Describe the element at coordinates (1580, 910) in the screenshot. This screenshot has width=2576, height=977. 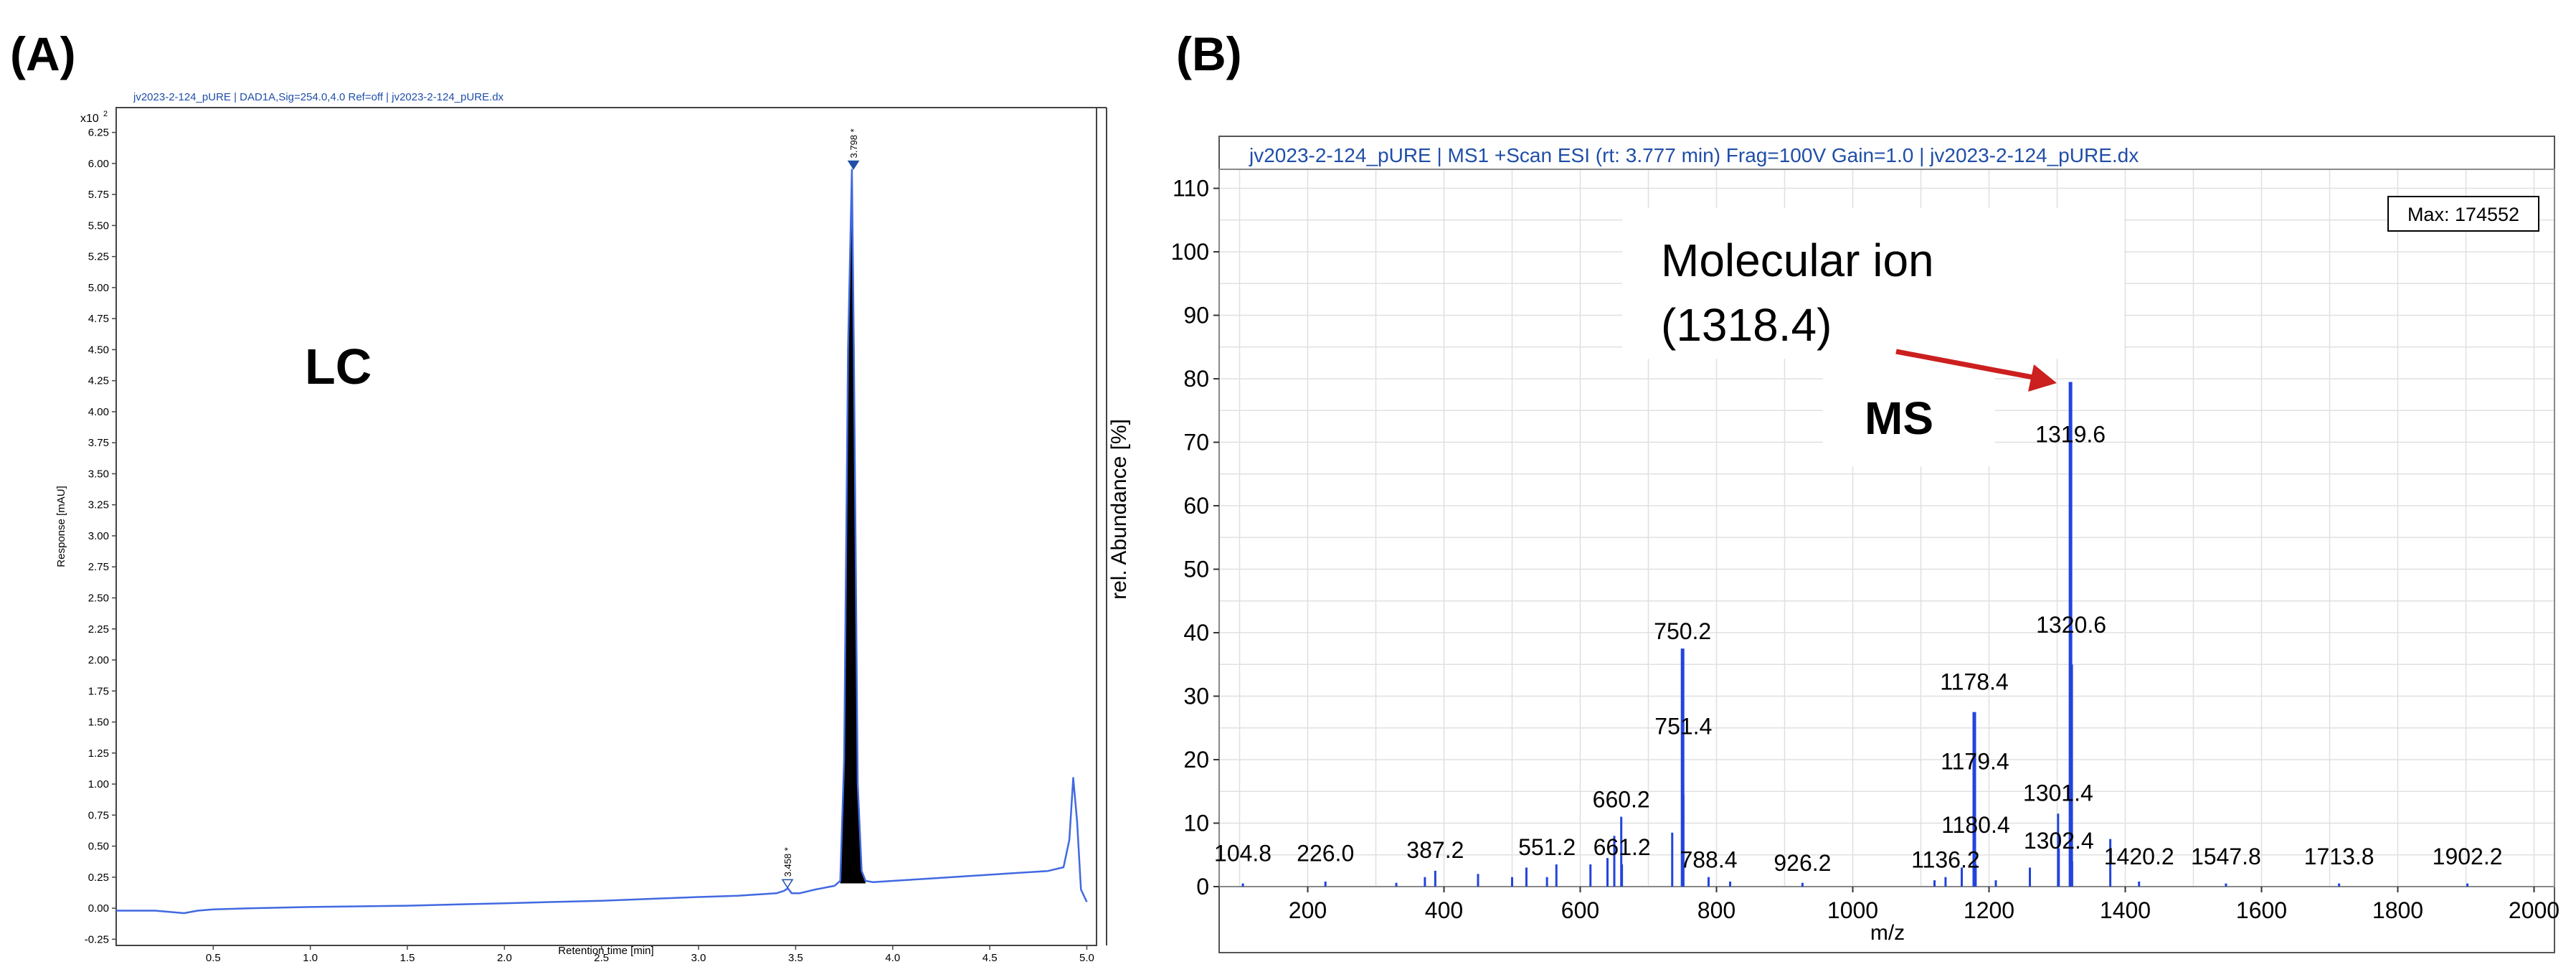
I see `ms-x-tick-label: 600` at that location.